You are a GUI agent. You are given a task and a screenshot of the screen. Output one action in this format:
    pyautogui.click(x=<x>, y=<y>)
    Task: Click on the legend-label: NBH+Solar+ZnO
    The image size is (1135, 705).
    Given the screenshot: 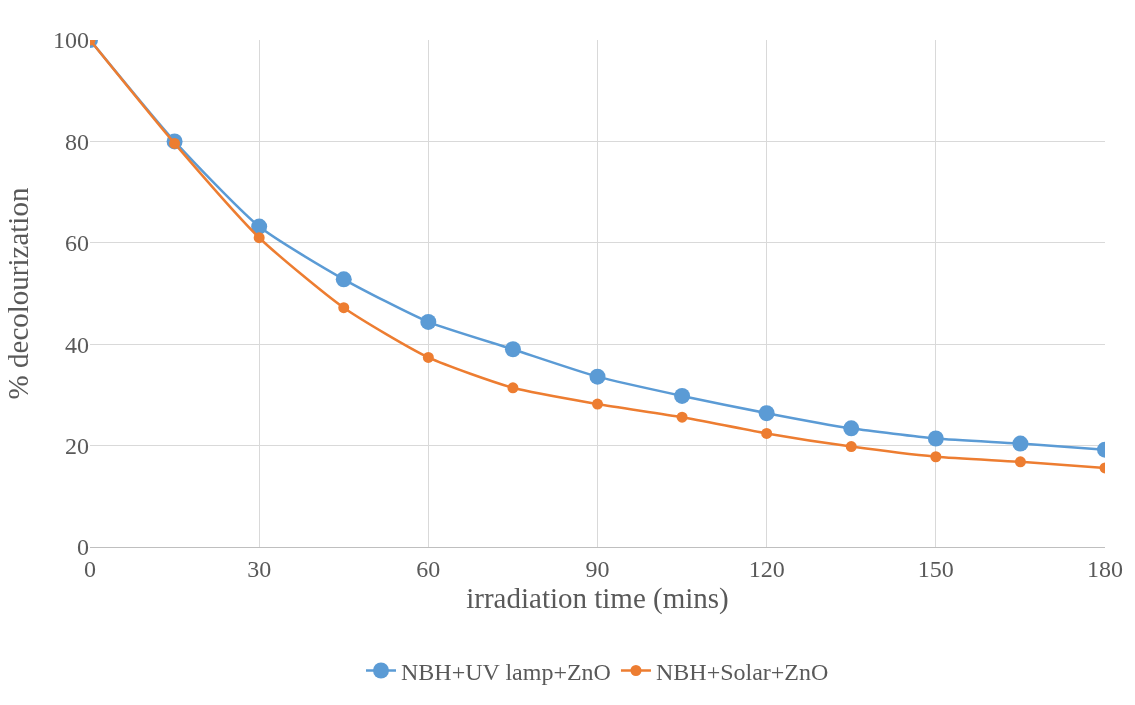 What is the action you would take?
    pyautogui.click(x=742, y=671)
    